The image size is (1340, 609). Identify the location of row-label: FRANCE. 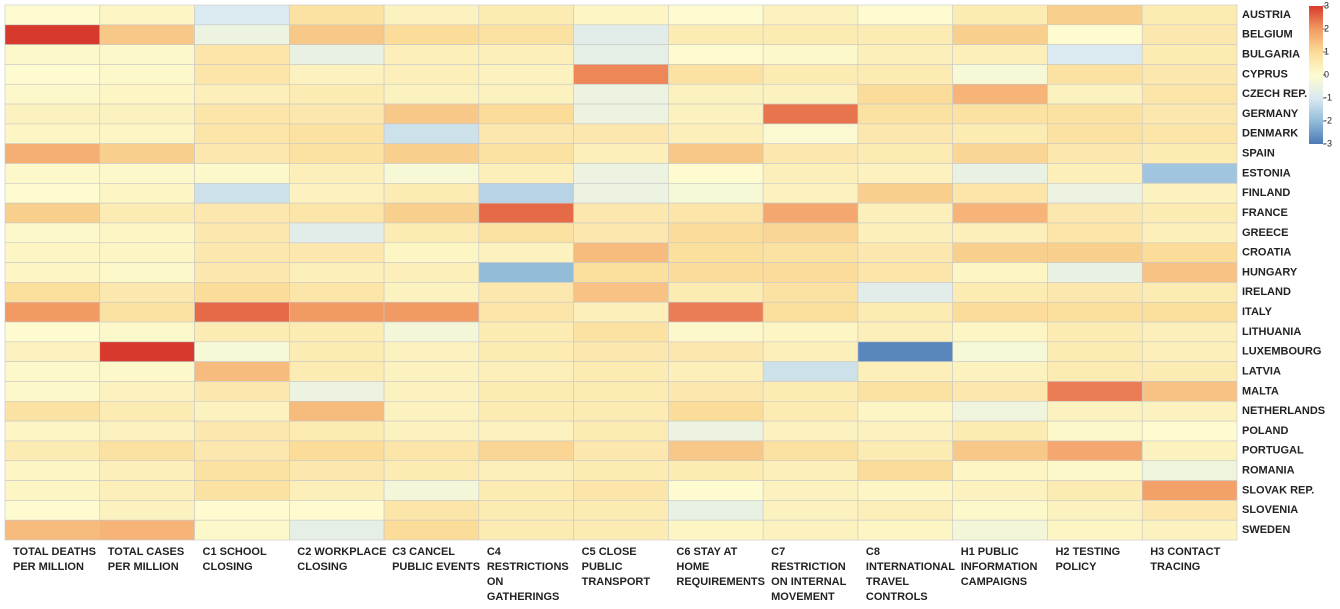
(1265, 213).